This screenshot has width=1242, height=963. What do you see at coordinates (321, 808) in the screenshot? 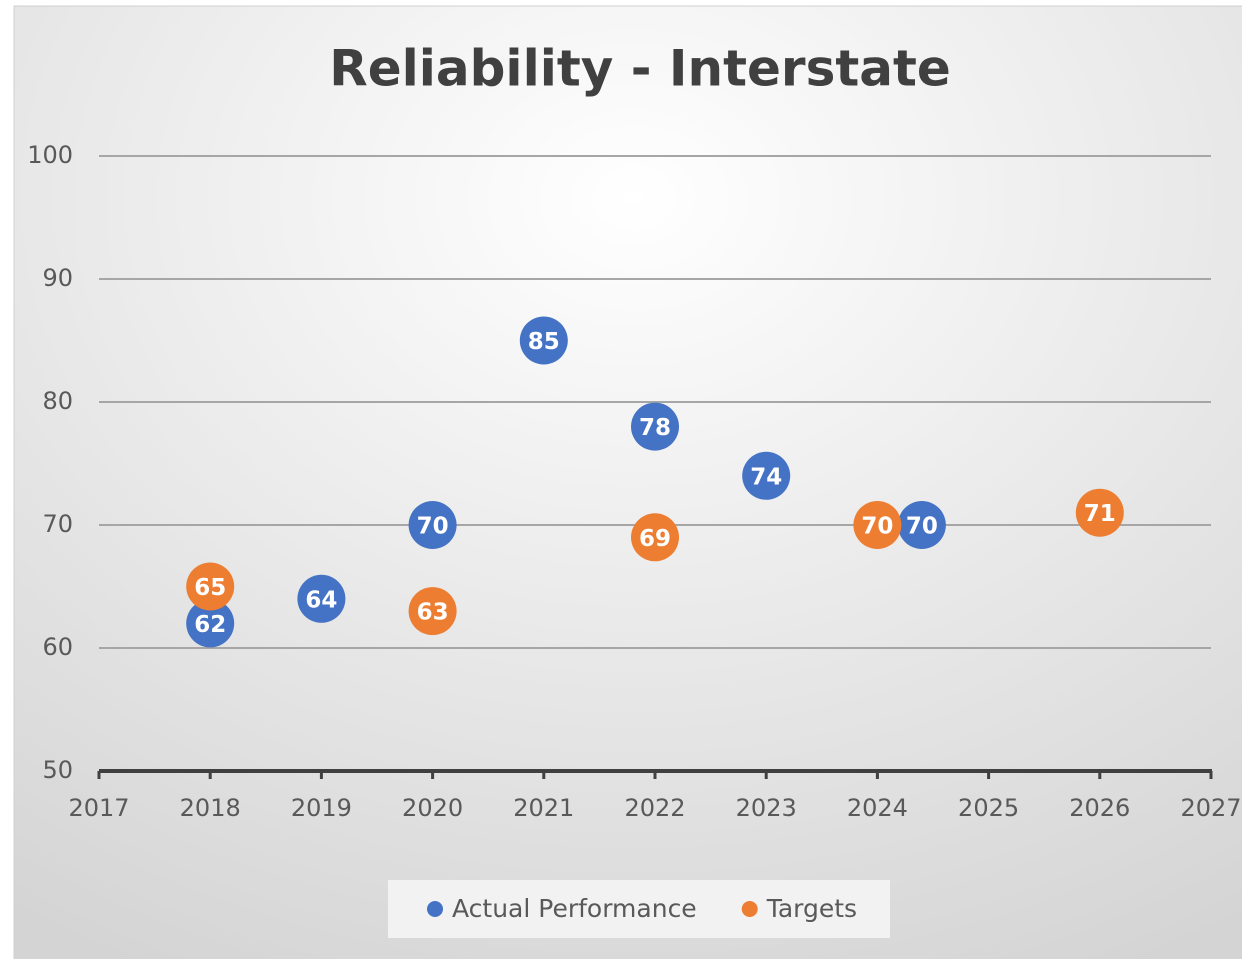
I see `x-tick-label: 2019` at bounding box center [321, 808].